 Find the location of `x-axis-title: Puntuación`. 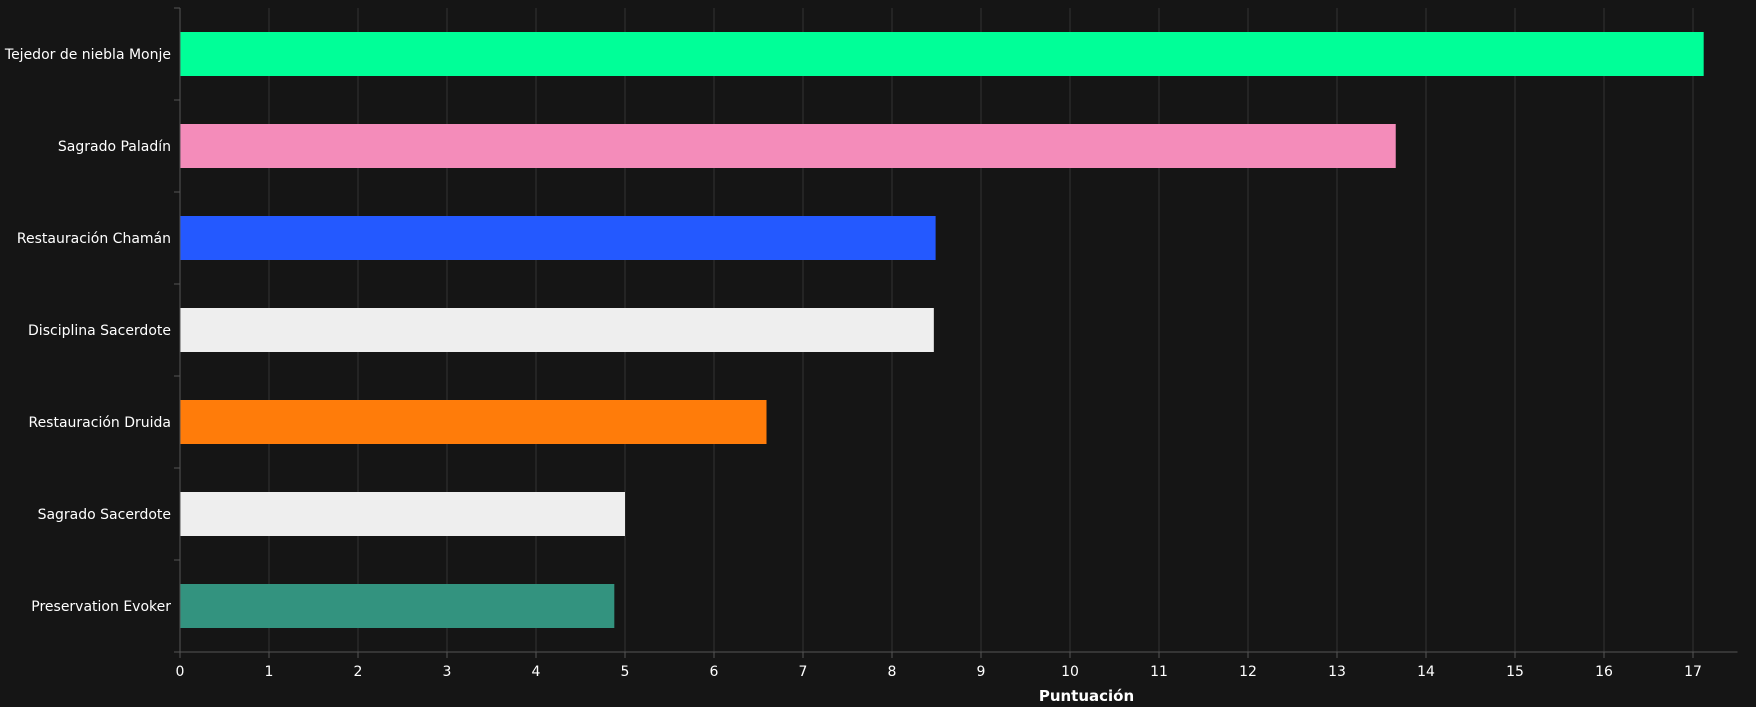

x-axis-title: Puntuación is located at coordinates (1086, 696).